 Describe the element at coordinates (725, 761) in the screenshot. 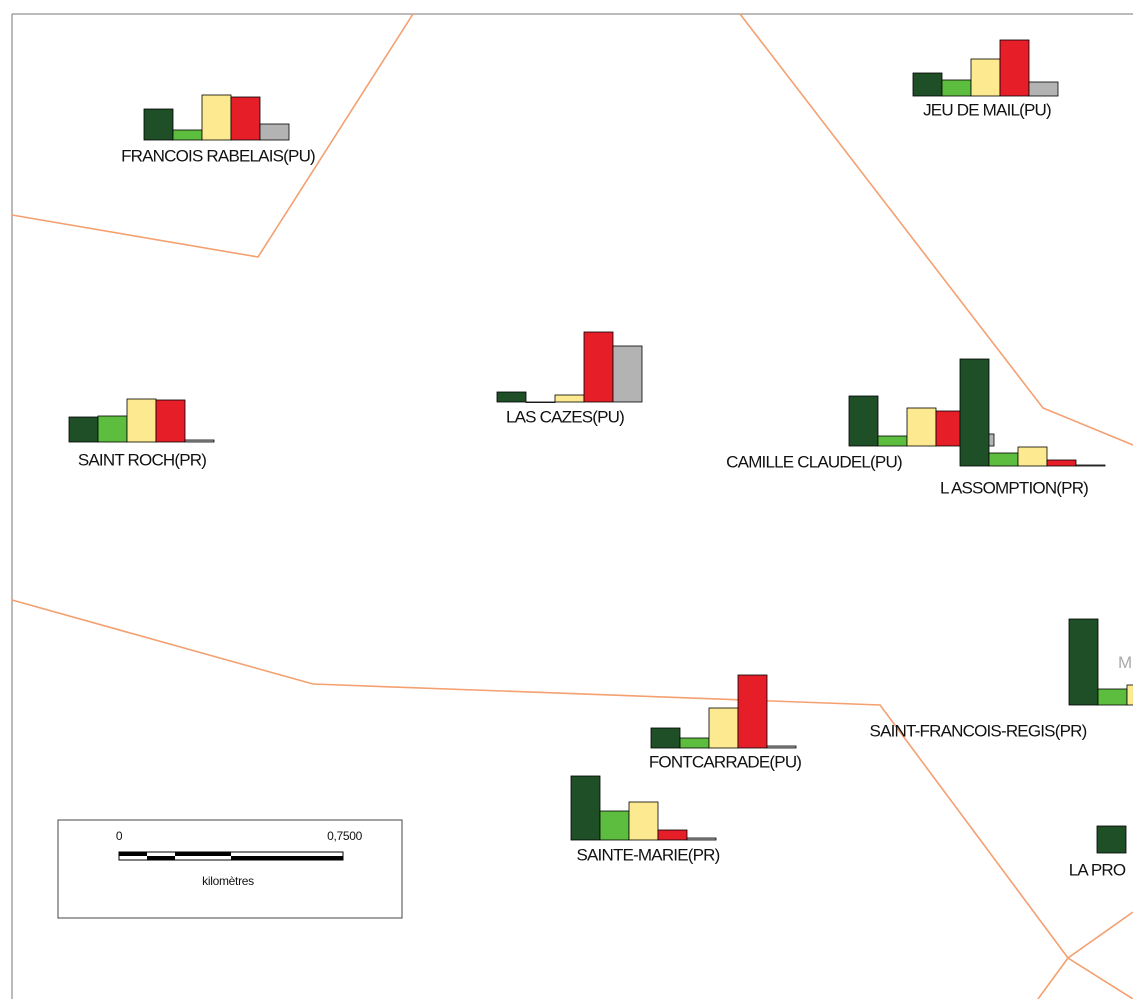

I see `school-label: FONTCARRADE(PU)` at that location.